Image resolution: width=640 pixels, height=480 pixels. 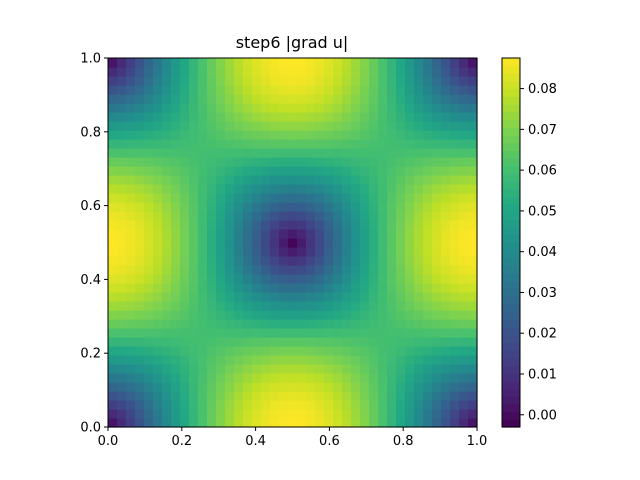 I want to click on chart-title: step6 |grad u|, so click(x=292, y=42).